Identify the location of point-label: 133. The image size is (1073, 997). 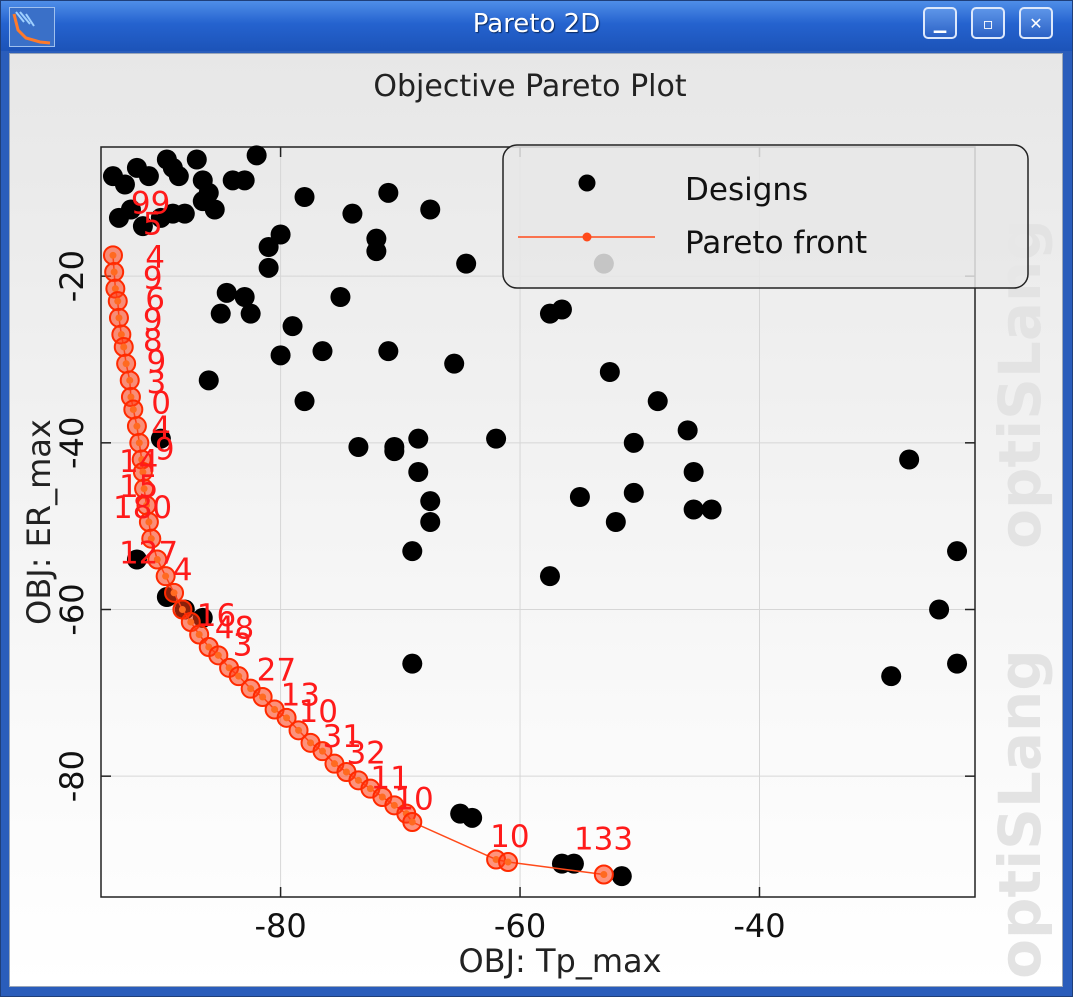
(603, 840).